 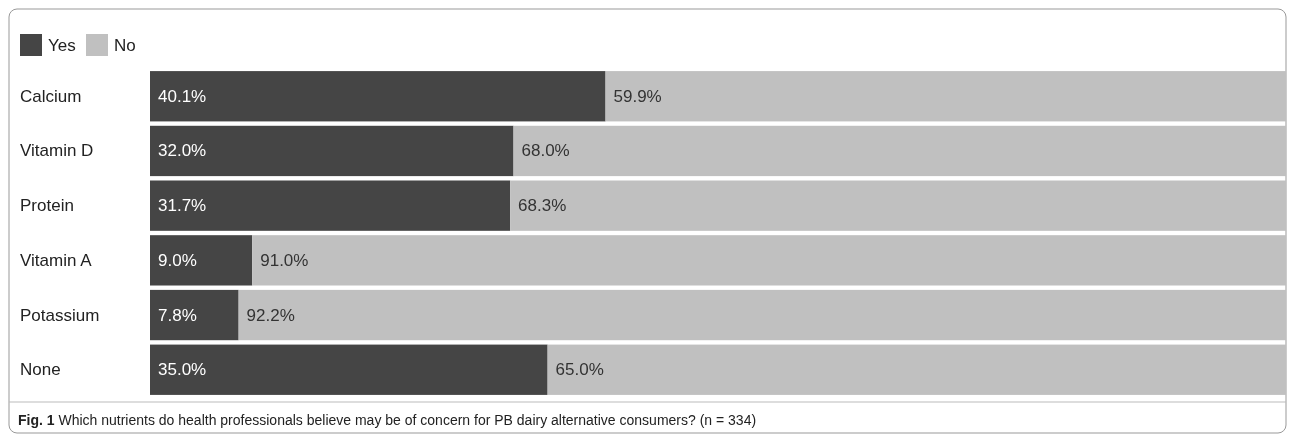 I want to click on legend-label: Yes, so click(x=62, y=45).